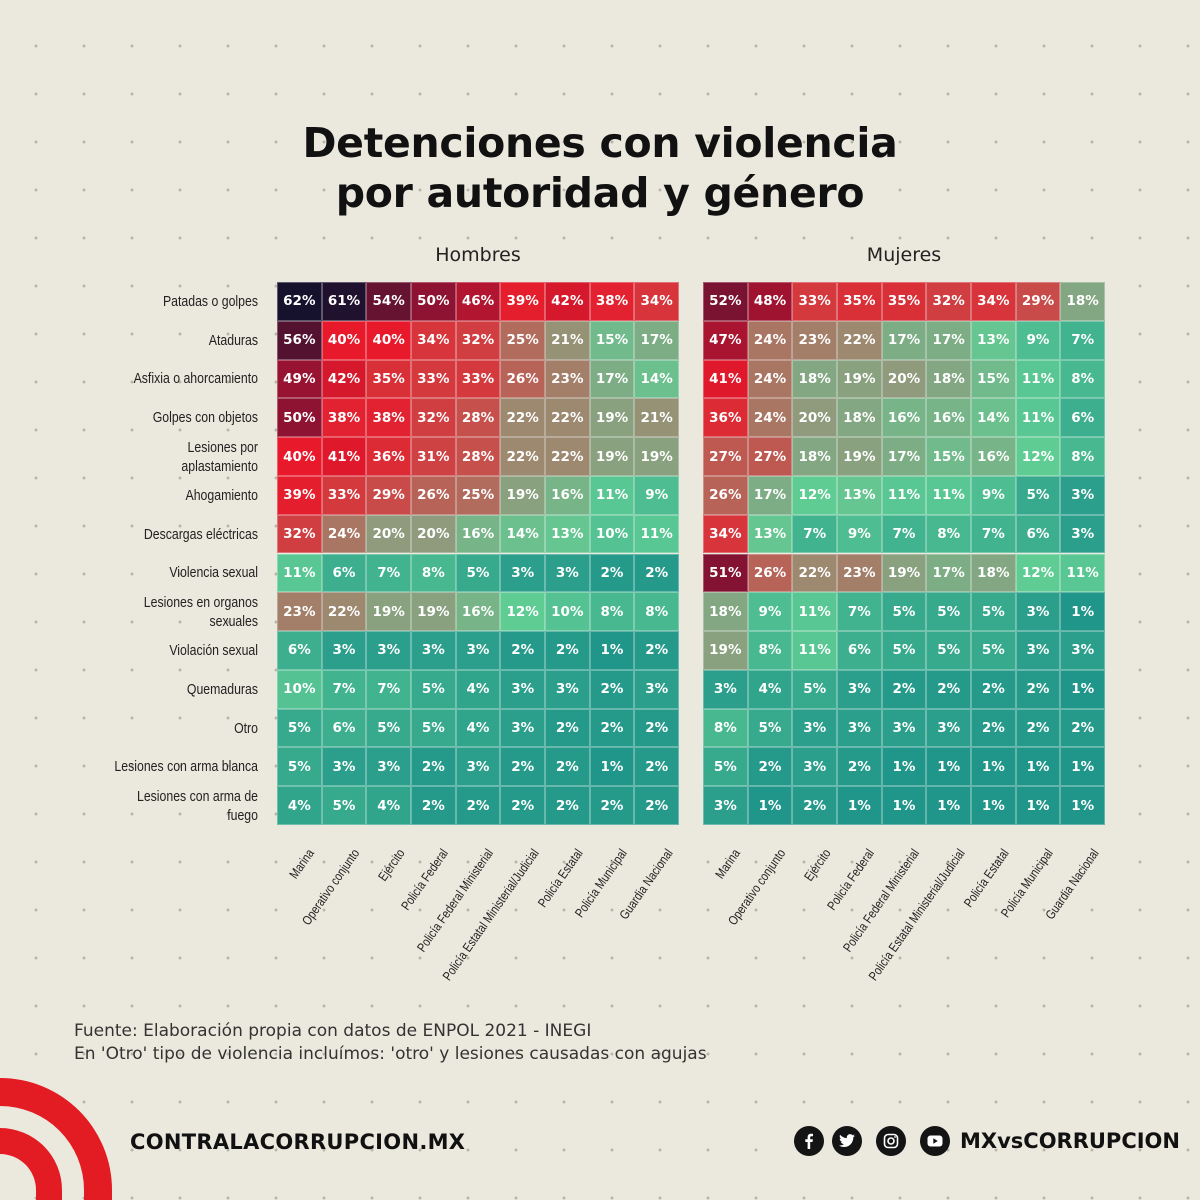 The height and width of the screenshot is (1200, 1200). What do you see at coordinates (1070, 1141) in the screenshot?
I see `social-handle: MXvsCORRUPCION` at bounding box center [1070, 1141].